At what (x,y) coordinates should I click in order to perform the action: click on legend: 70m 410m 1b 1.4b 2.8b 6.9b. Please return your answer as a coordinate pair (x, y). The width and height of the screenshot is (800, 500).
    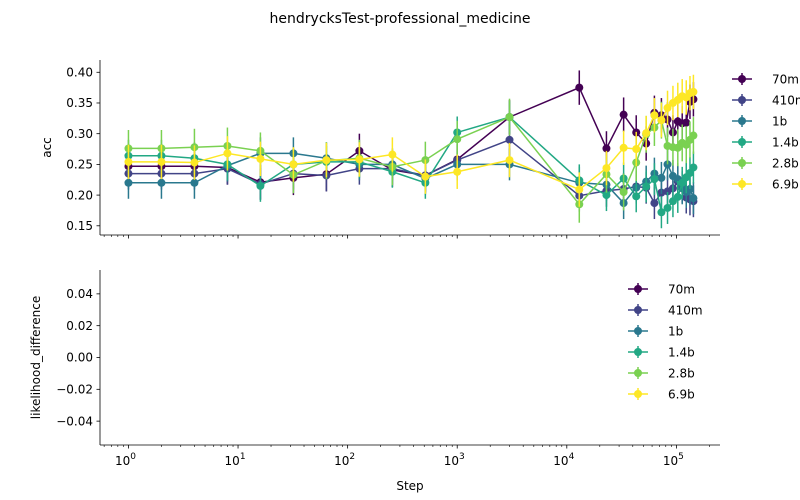
    Looking at the image, I should click on (665, 342).